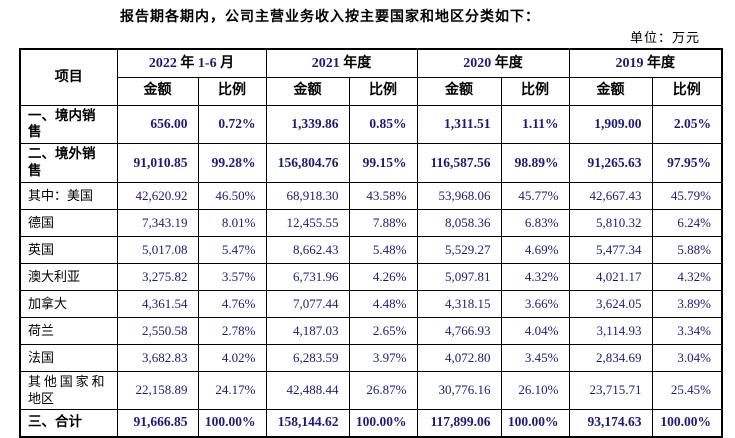 The width and height of the screenshot is (735, 438). Describe the element at coordinates (157, 196) in the screenshot. I see `value-cell: 42,620.92` at that location.